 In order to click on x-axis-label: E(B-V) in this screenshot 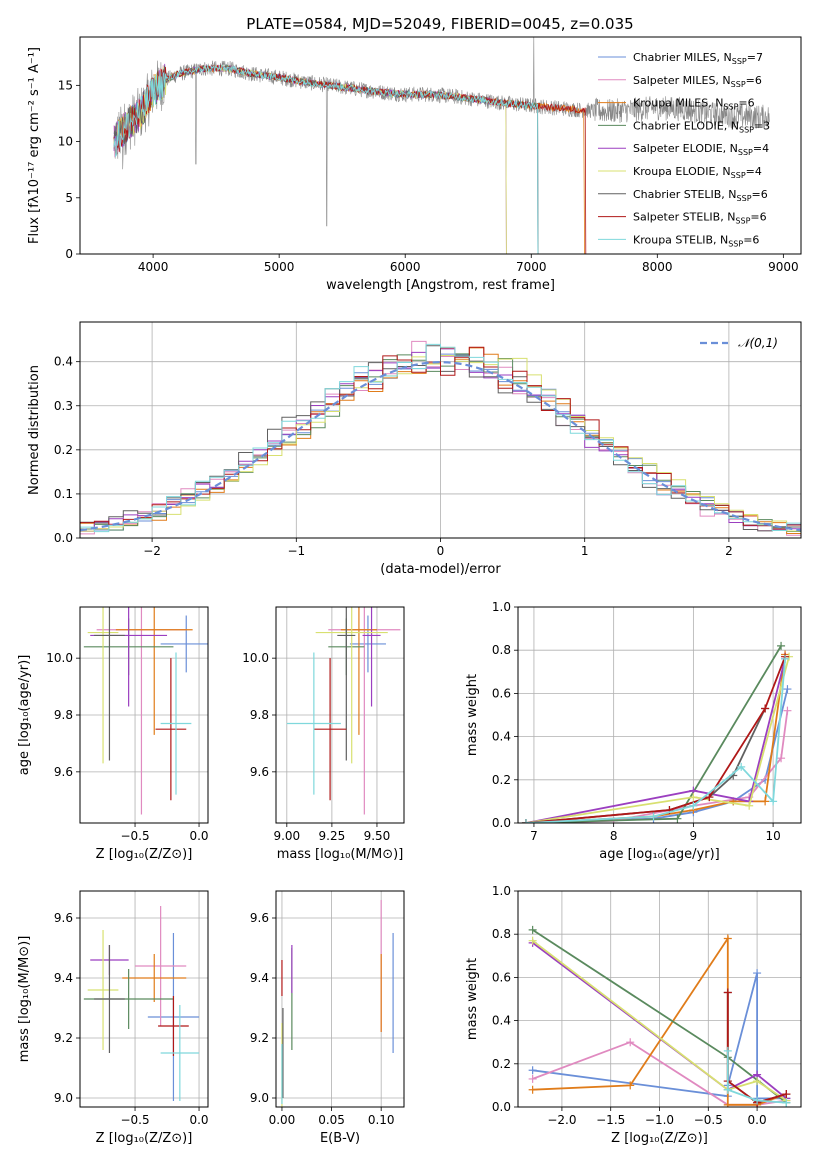, I will do `click(340, 1138)`.